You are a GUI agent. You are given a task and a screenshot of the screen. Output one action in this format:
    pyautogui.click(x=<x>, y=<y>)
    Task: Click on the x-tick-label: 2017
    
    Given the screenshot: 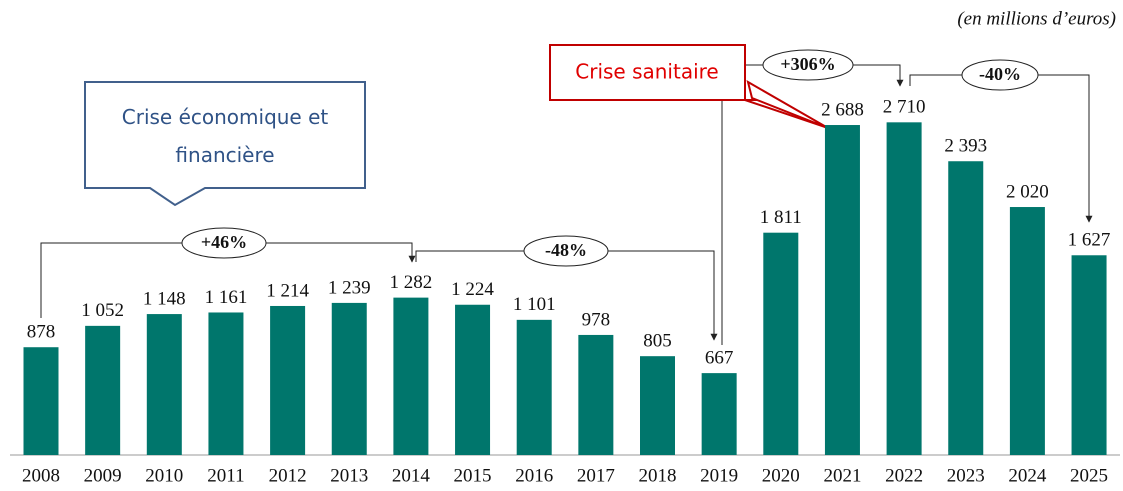 What is the action you would take?
    pyautogui.click(x=596, y=475)
    